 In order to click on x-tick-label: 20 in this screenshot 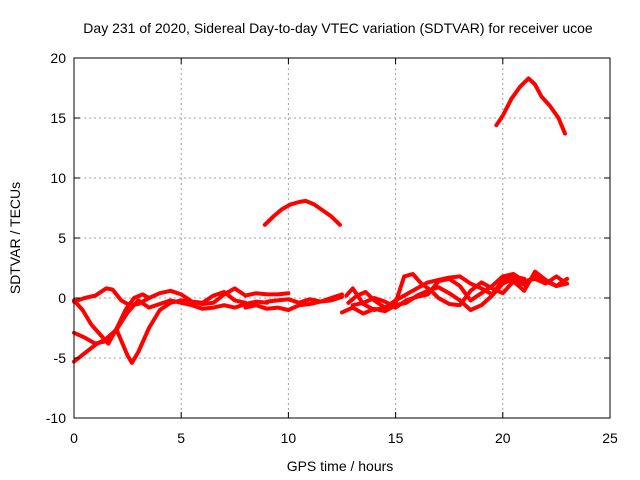, I will do `click(503, 438)`.